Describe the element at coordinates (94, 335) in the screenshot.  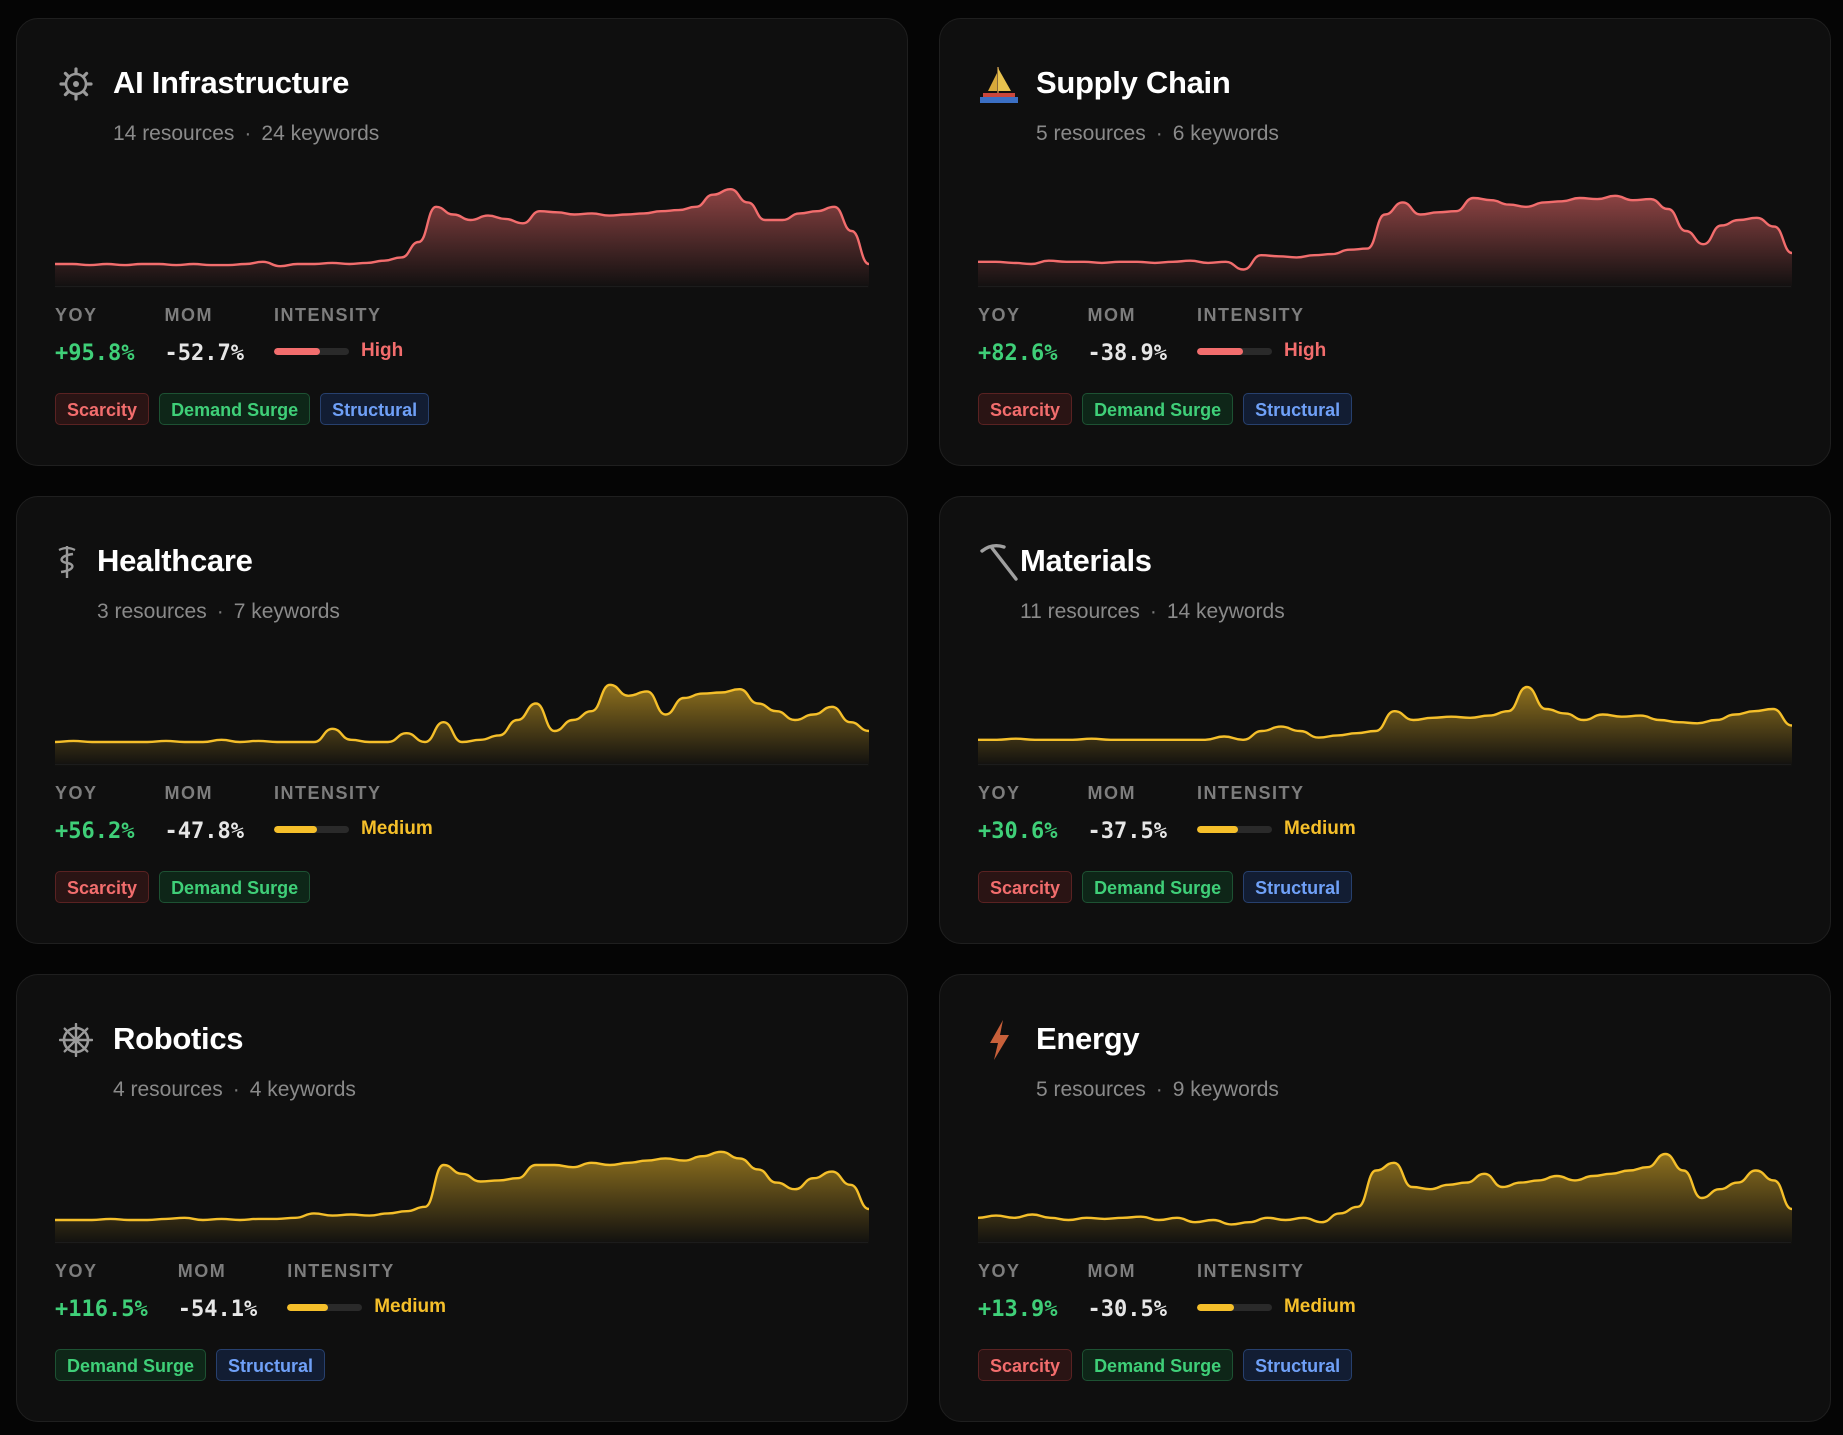
I see `stat-yoy: YOY +95.8%` at that location.